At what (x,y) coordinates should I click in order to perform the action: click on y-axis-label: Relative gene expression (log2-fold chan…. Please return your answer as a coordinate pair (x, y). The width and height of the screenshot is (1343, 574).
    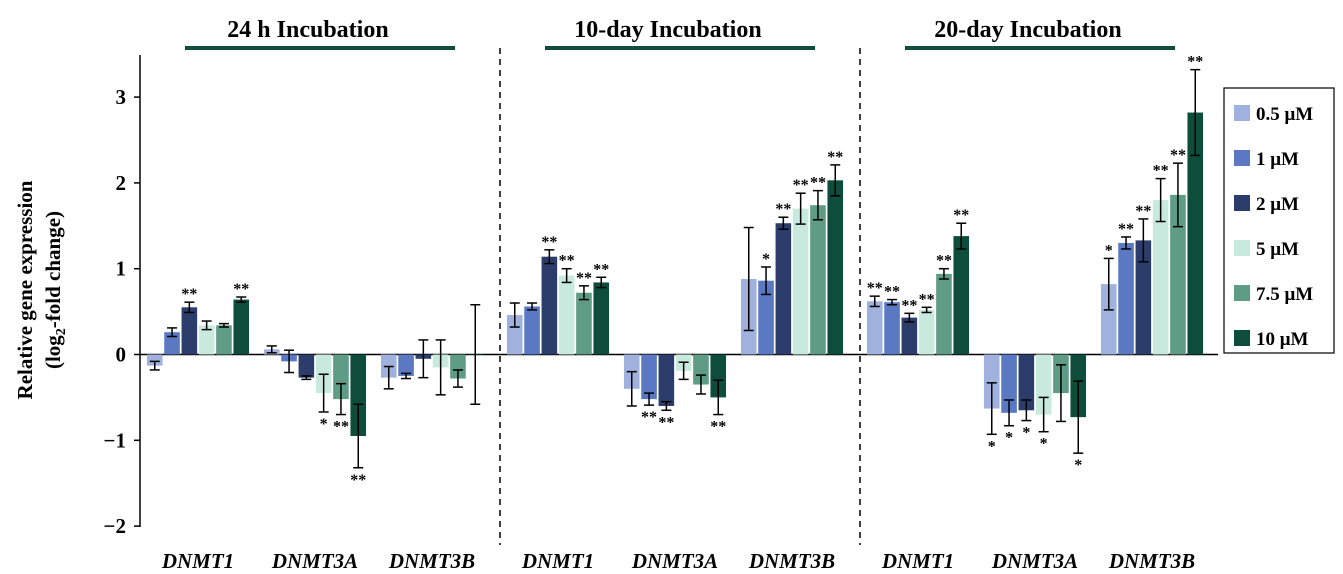
    Looking at the image, I should click on (41, 289).